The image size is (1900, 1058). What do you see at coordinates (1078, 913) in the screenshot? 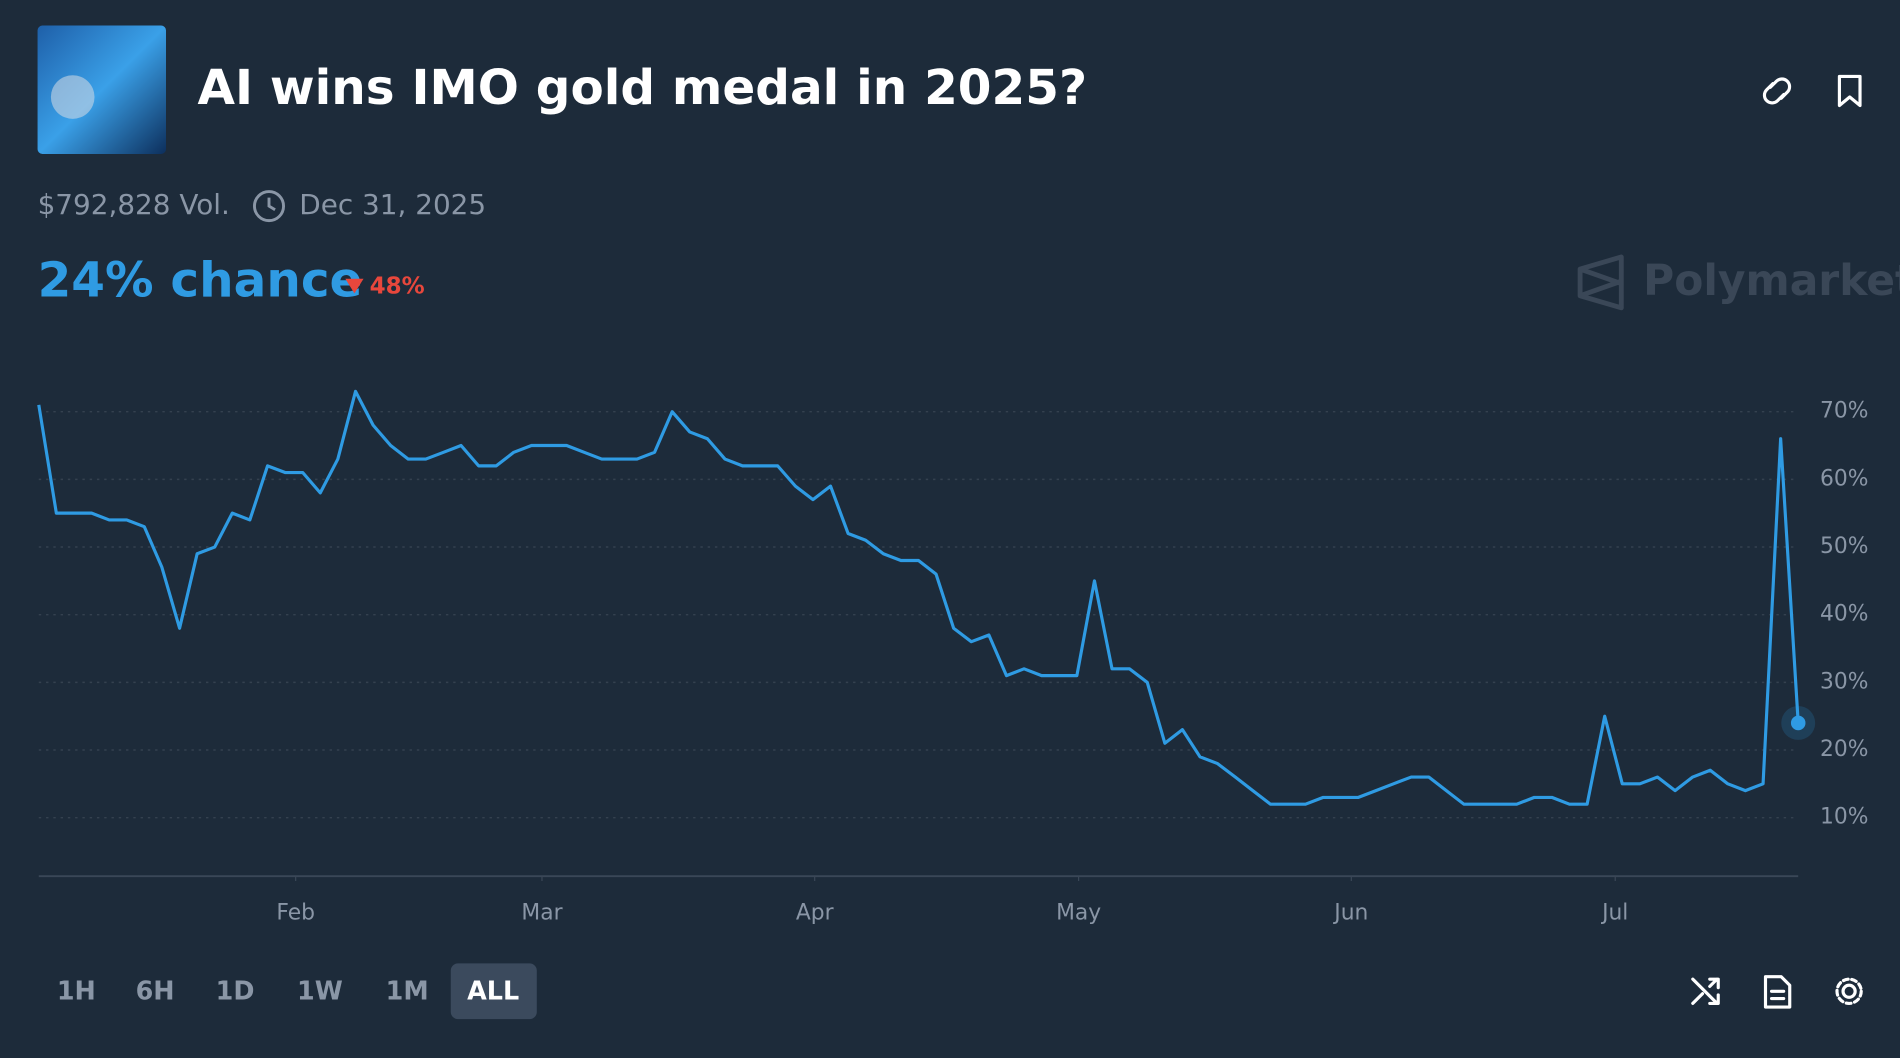
I see `x-tick-label: May` at bounding box center [1078, 913].